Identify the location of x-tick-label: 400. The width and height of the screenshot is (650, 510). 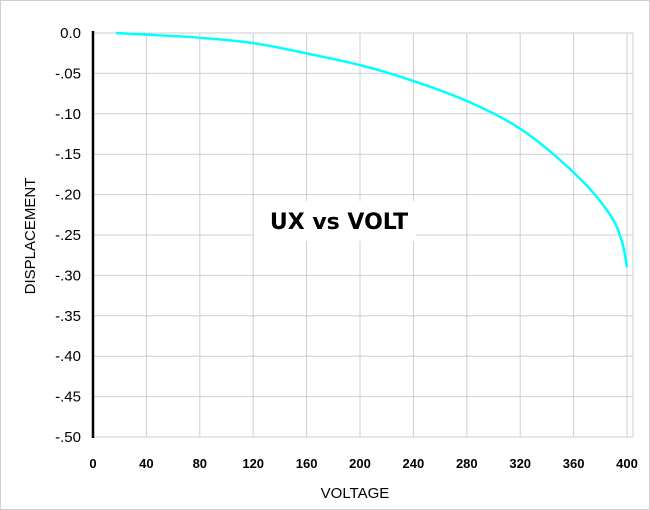
(627, 463).